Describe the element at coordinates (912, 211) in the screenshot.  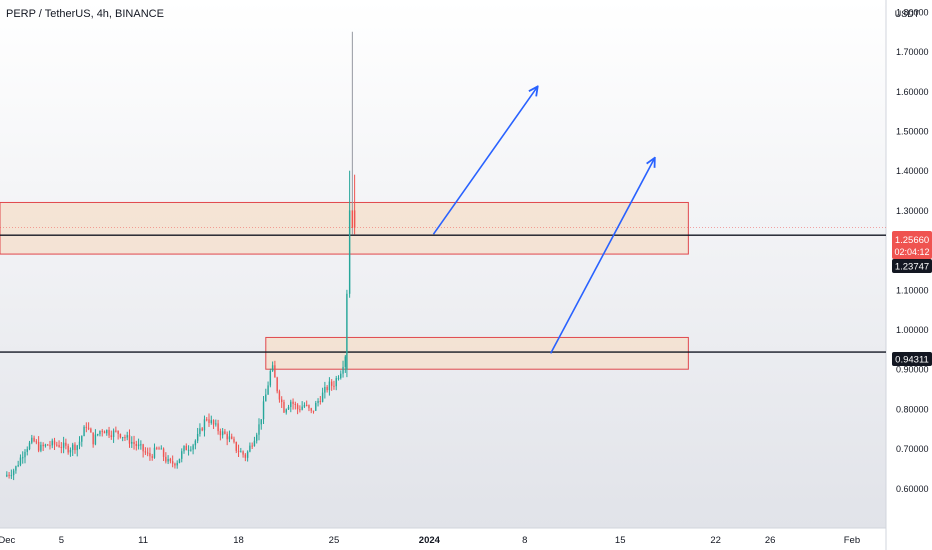
I see `y-tick-label-7: 1.30000` at that location.